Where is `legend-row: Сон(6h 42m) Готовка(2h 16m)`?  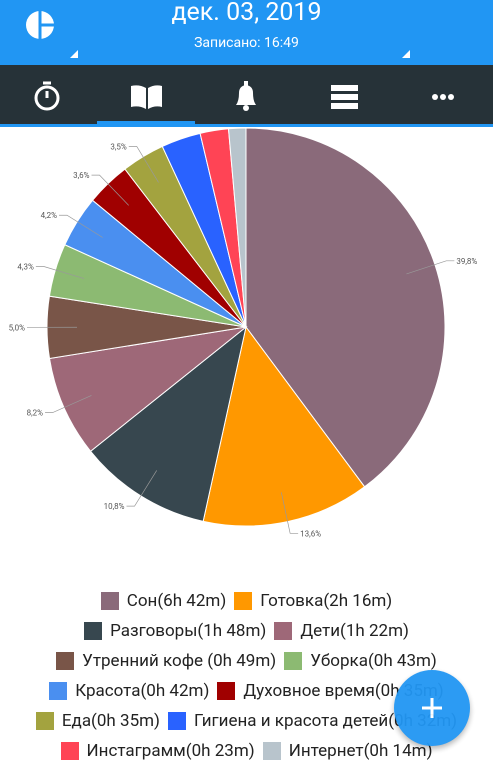
legend-row: Сон(6h 42m) Готовка(2h 16m) is located at coordinates (246, 601).